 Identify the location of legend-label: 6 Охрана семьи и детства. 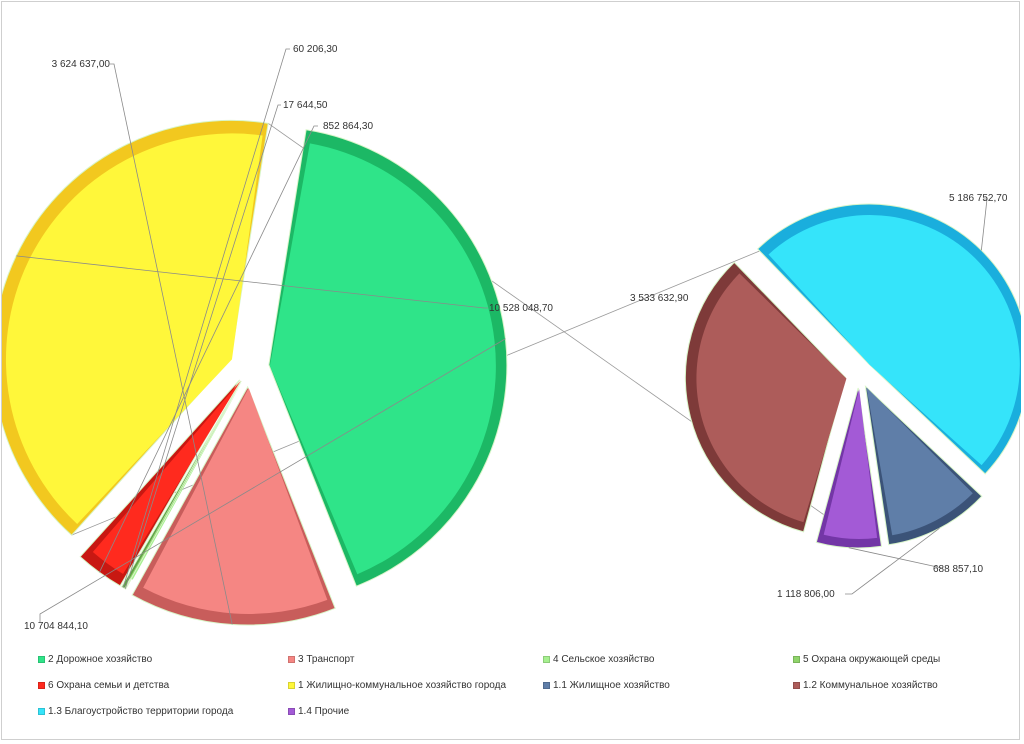
(109, 685).